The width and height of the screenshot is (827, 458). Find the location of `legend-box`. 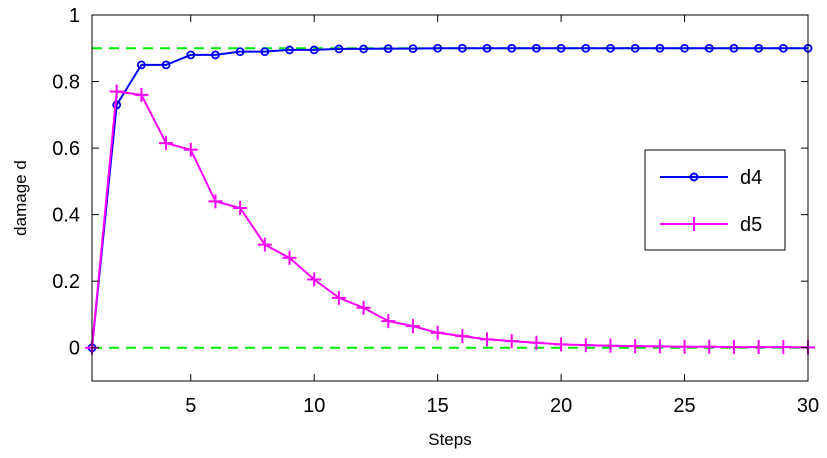

legend-box is located at coordinates (715, 200).